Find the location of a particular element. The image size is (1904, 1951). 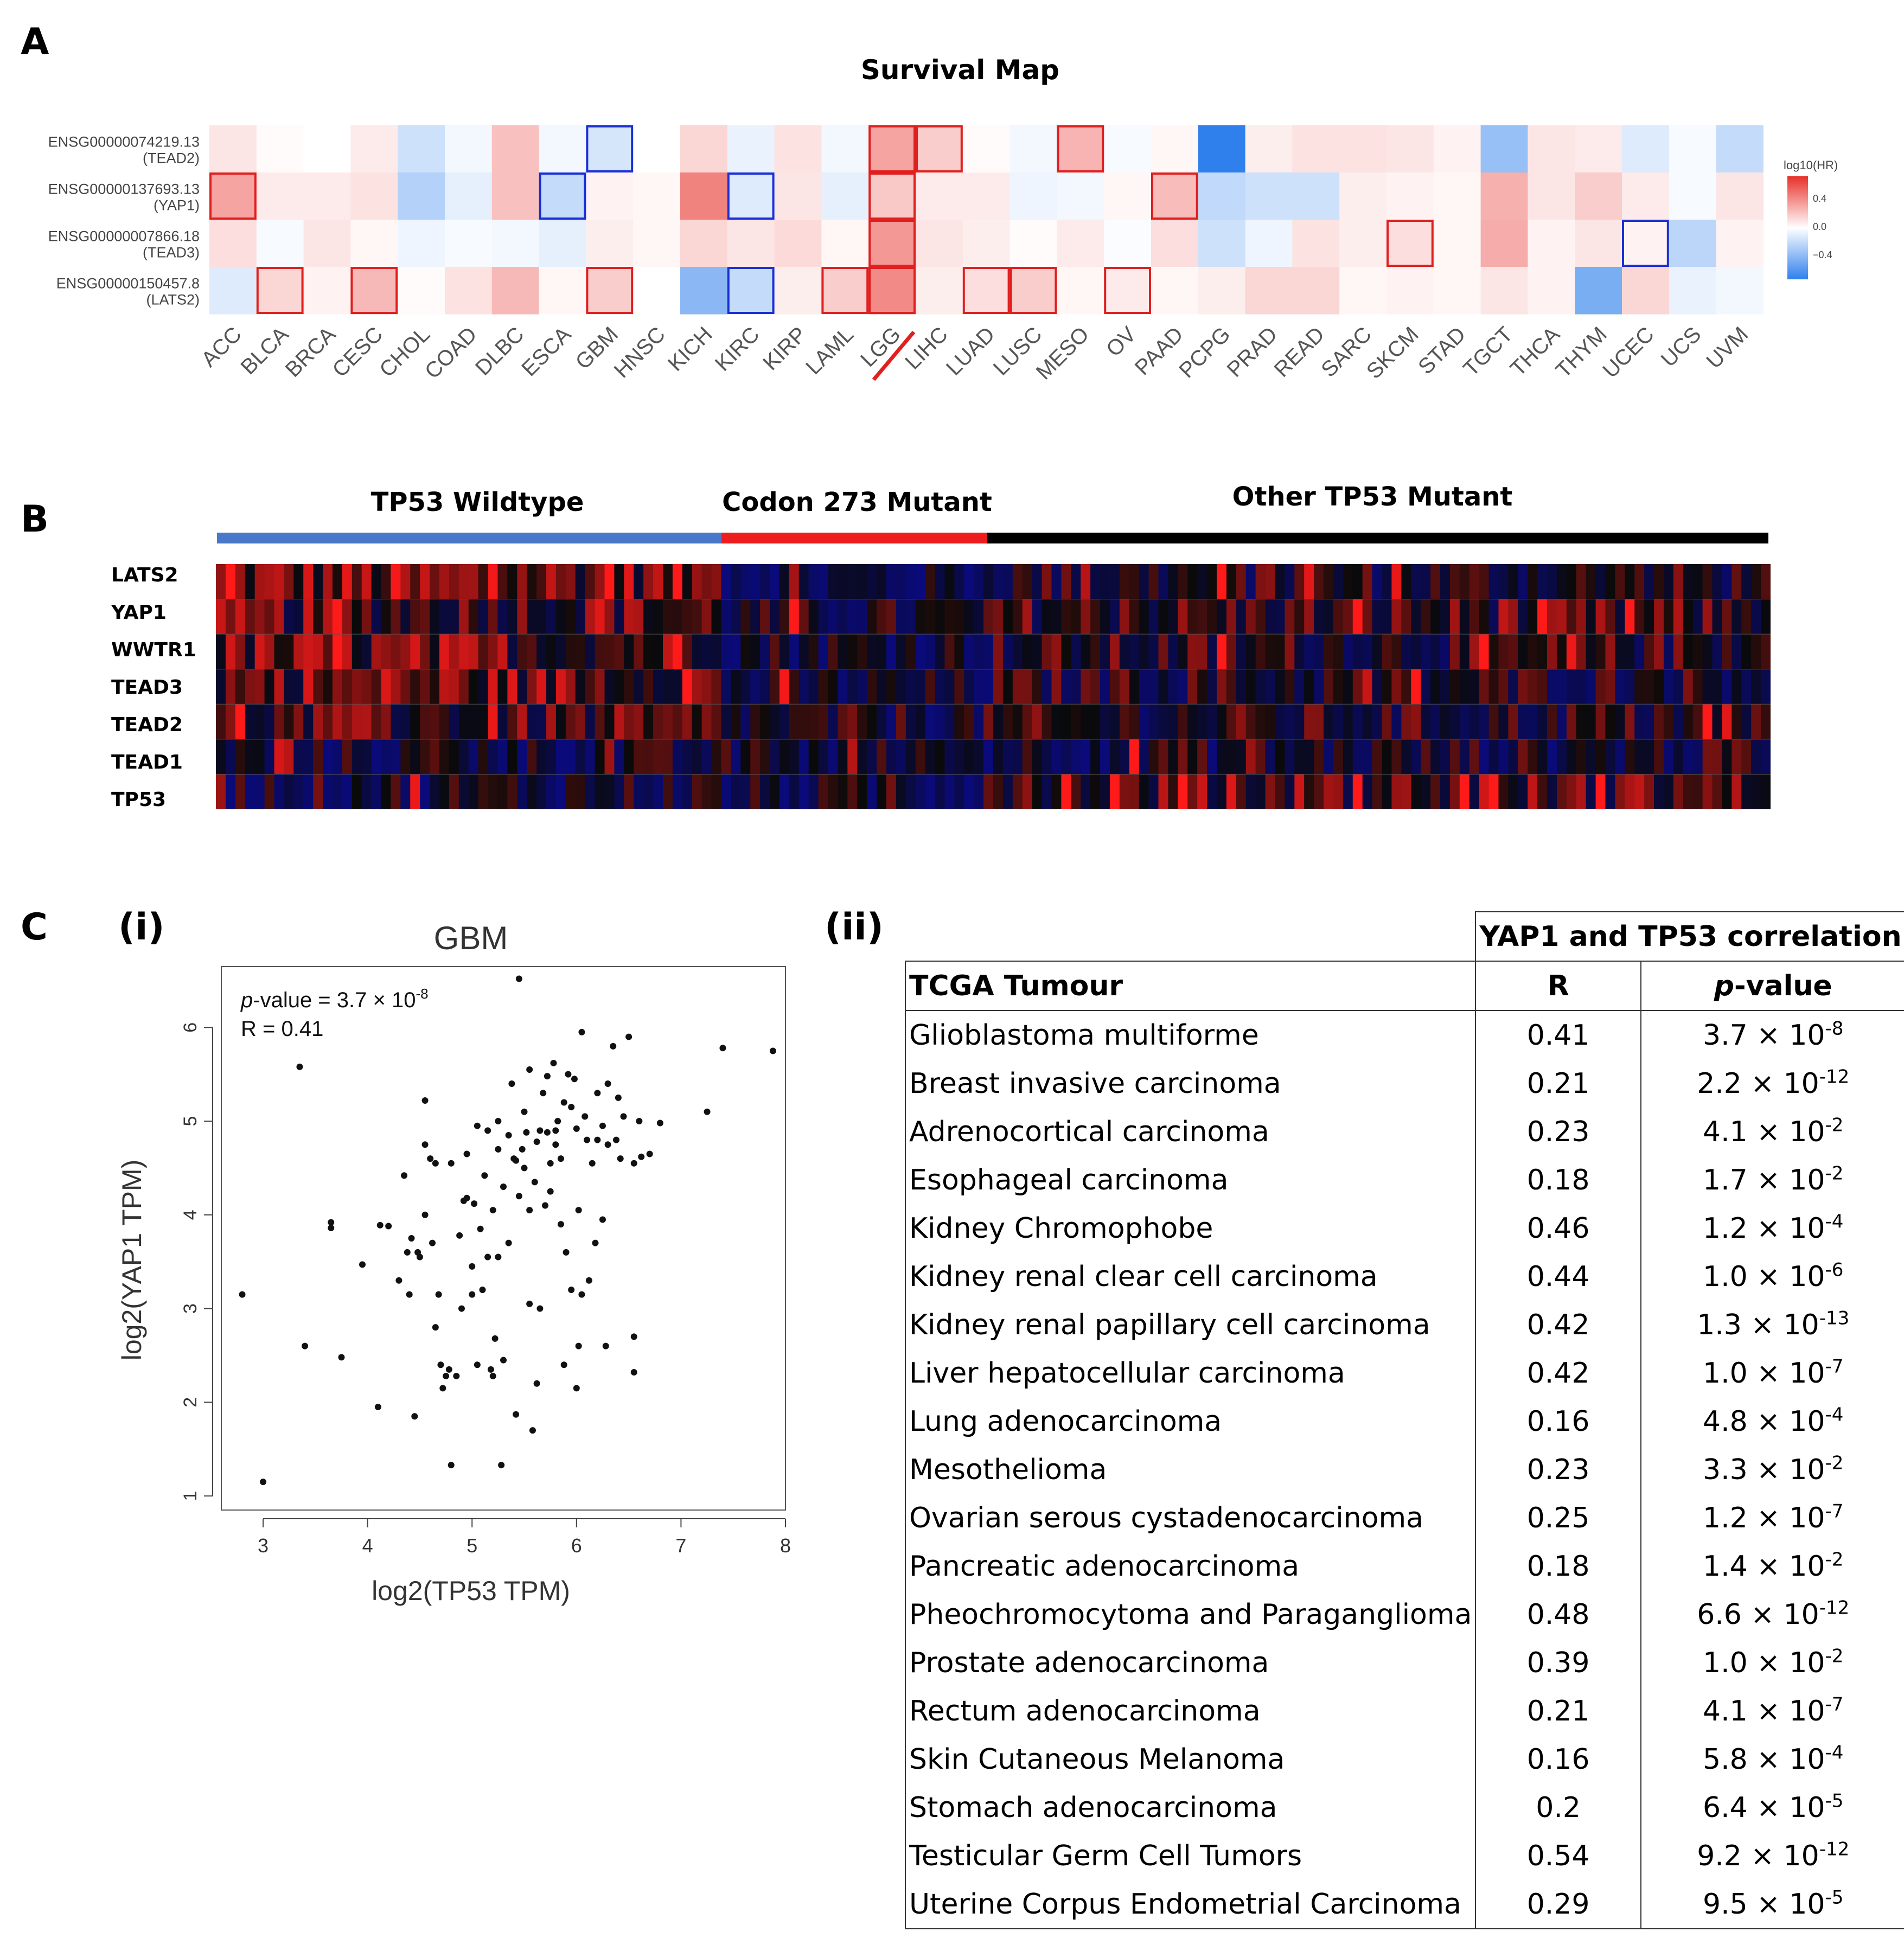

column-label: LAML is located at coordinates (829, 351).